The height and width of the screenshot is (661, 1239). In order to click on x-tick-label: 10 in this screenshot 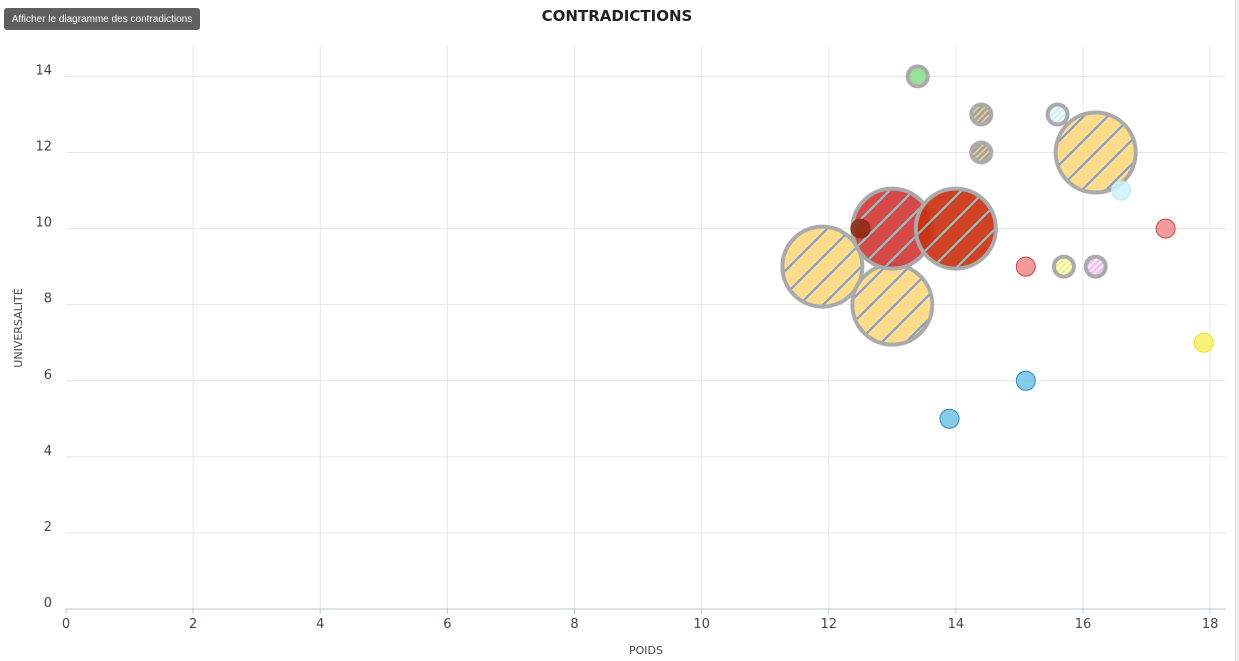, I will do `click(701, 624)`.